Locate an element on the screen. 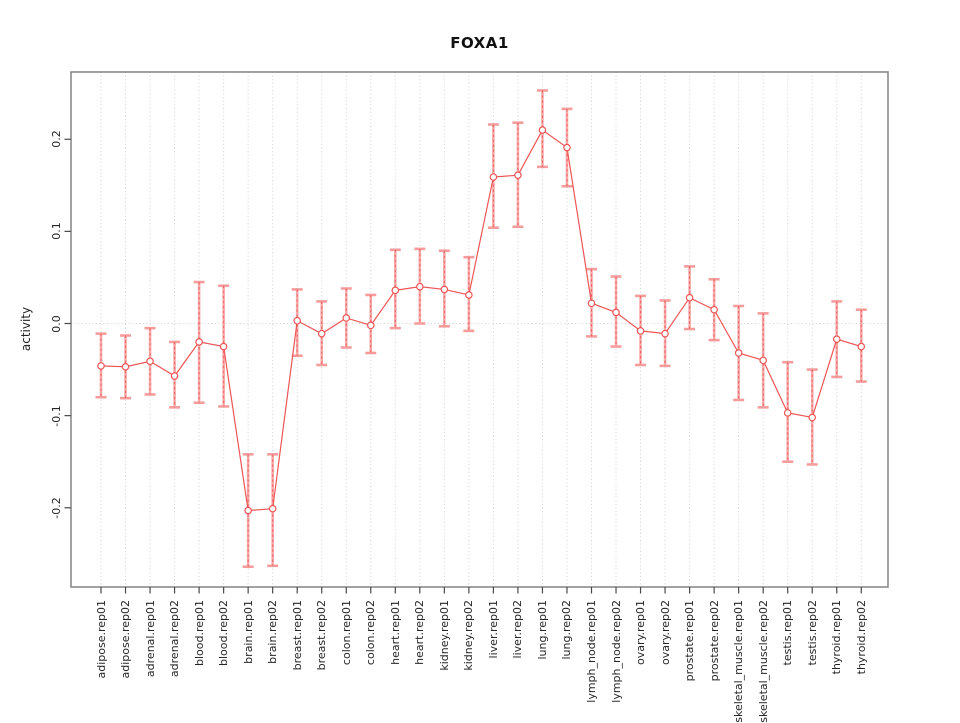  x-tick-label: heart.rep02 is located at coordinates (420, 632).